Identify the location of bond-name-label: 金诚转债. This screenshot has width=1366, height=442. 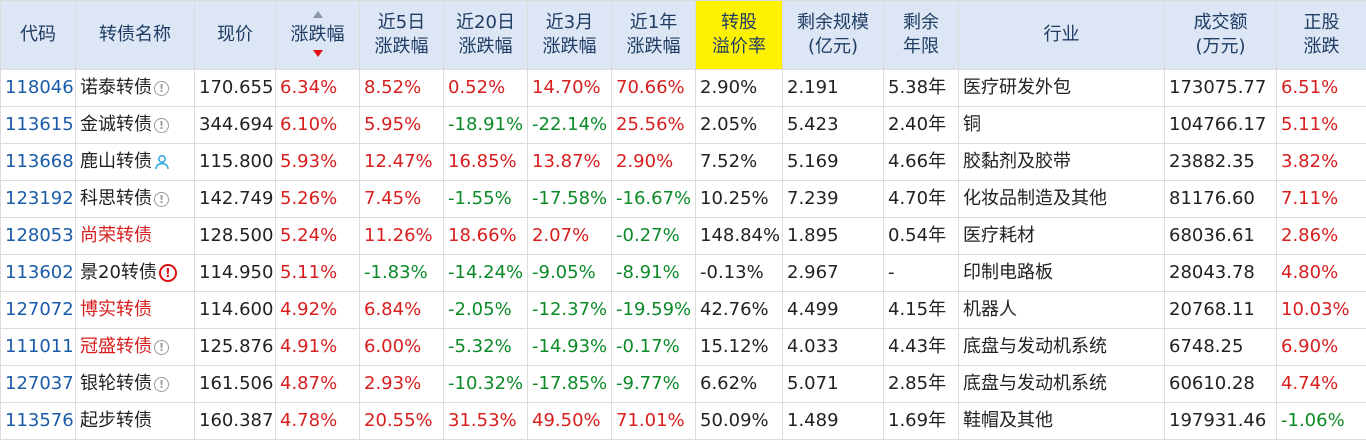
(116, 124).